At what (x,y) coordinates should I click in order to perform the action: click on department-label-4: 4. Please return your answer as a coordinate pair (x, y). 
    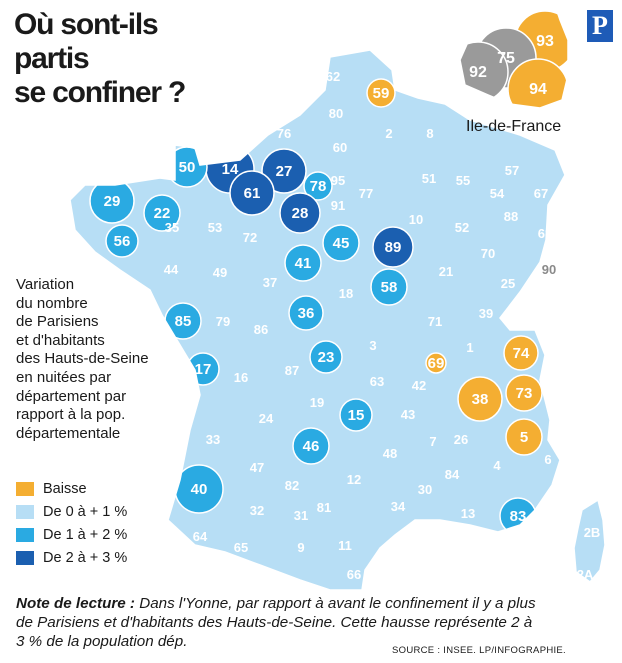
    Looking at the image, I should click on (497, 465).